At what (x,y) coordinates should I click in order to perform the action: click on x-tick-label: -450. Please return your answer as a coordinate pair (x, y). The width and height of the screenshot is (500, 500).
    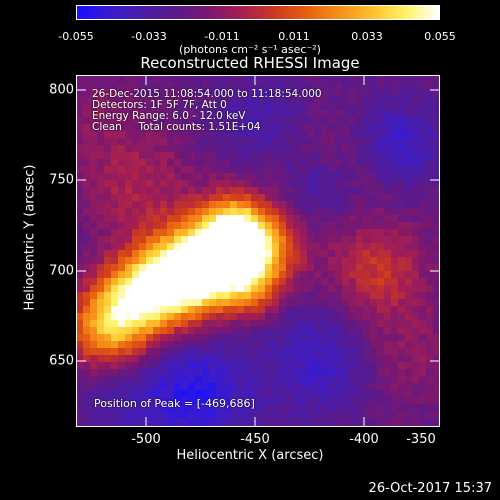
    Looking at the image, I should click on (255, 439).